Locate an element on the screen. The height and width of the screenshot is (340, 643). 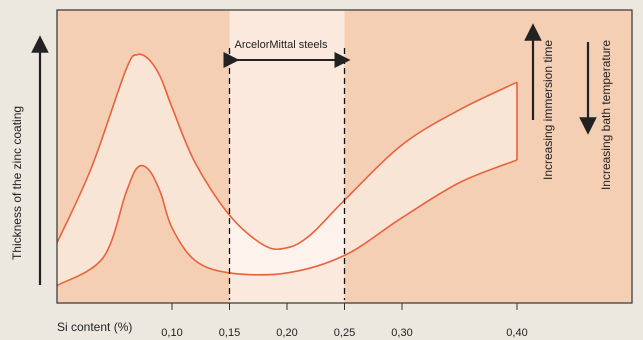
y-axis-label: Thickness of the zinc coating is located at coordinates (17, 183).